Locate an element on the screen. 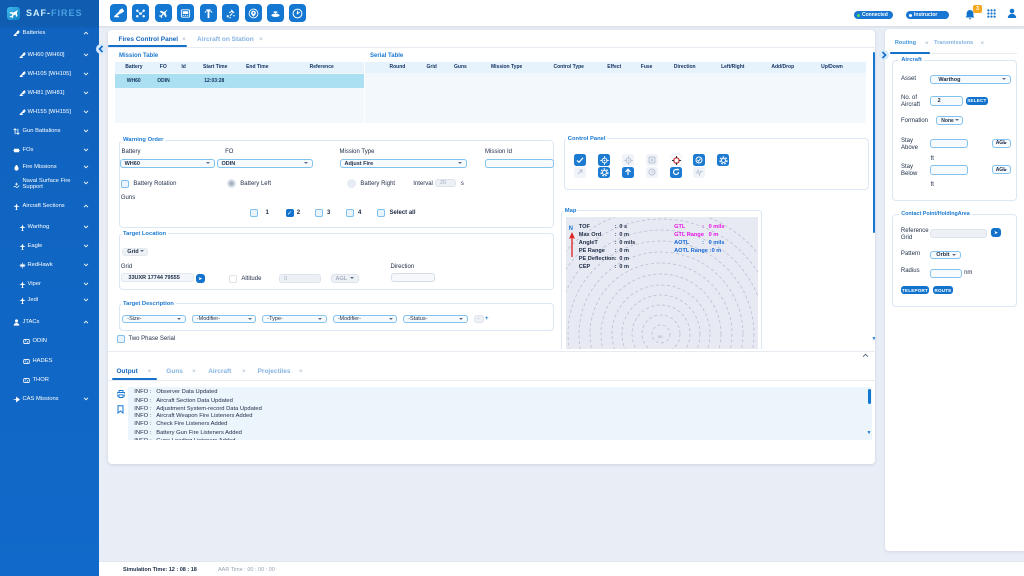 This screenshot has height=576, width=1024. svg-text: 50 is located at coordinates (660, 336).